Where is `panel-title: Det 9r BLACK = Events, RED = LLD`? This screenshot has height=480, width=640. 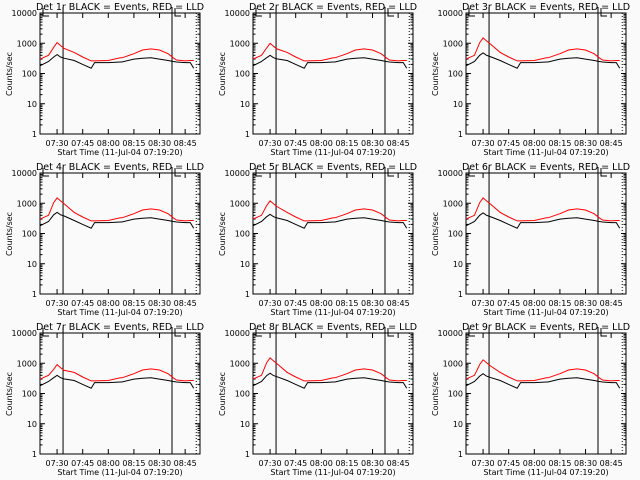
panel-title: Det 9r BLACK = Events, RED = LLD is located at coordinates (546, 327).